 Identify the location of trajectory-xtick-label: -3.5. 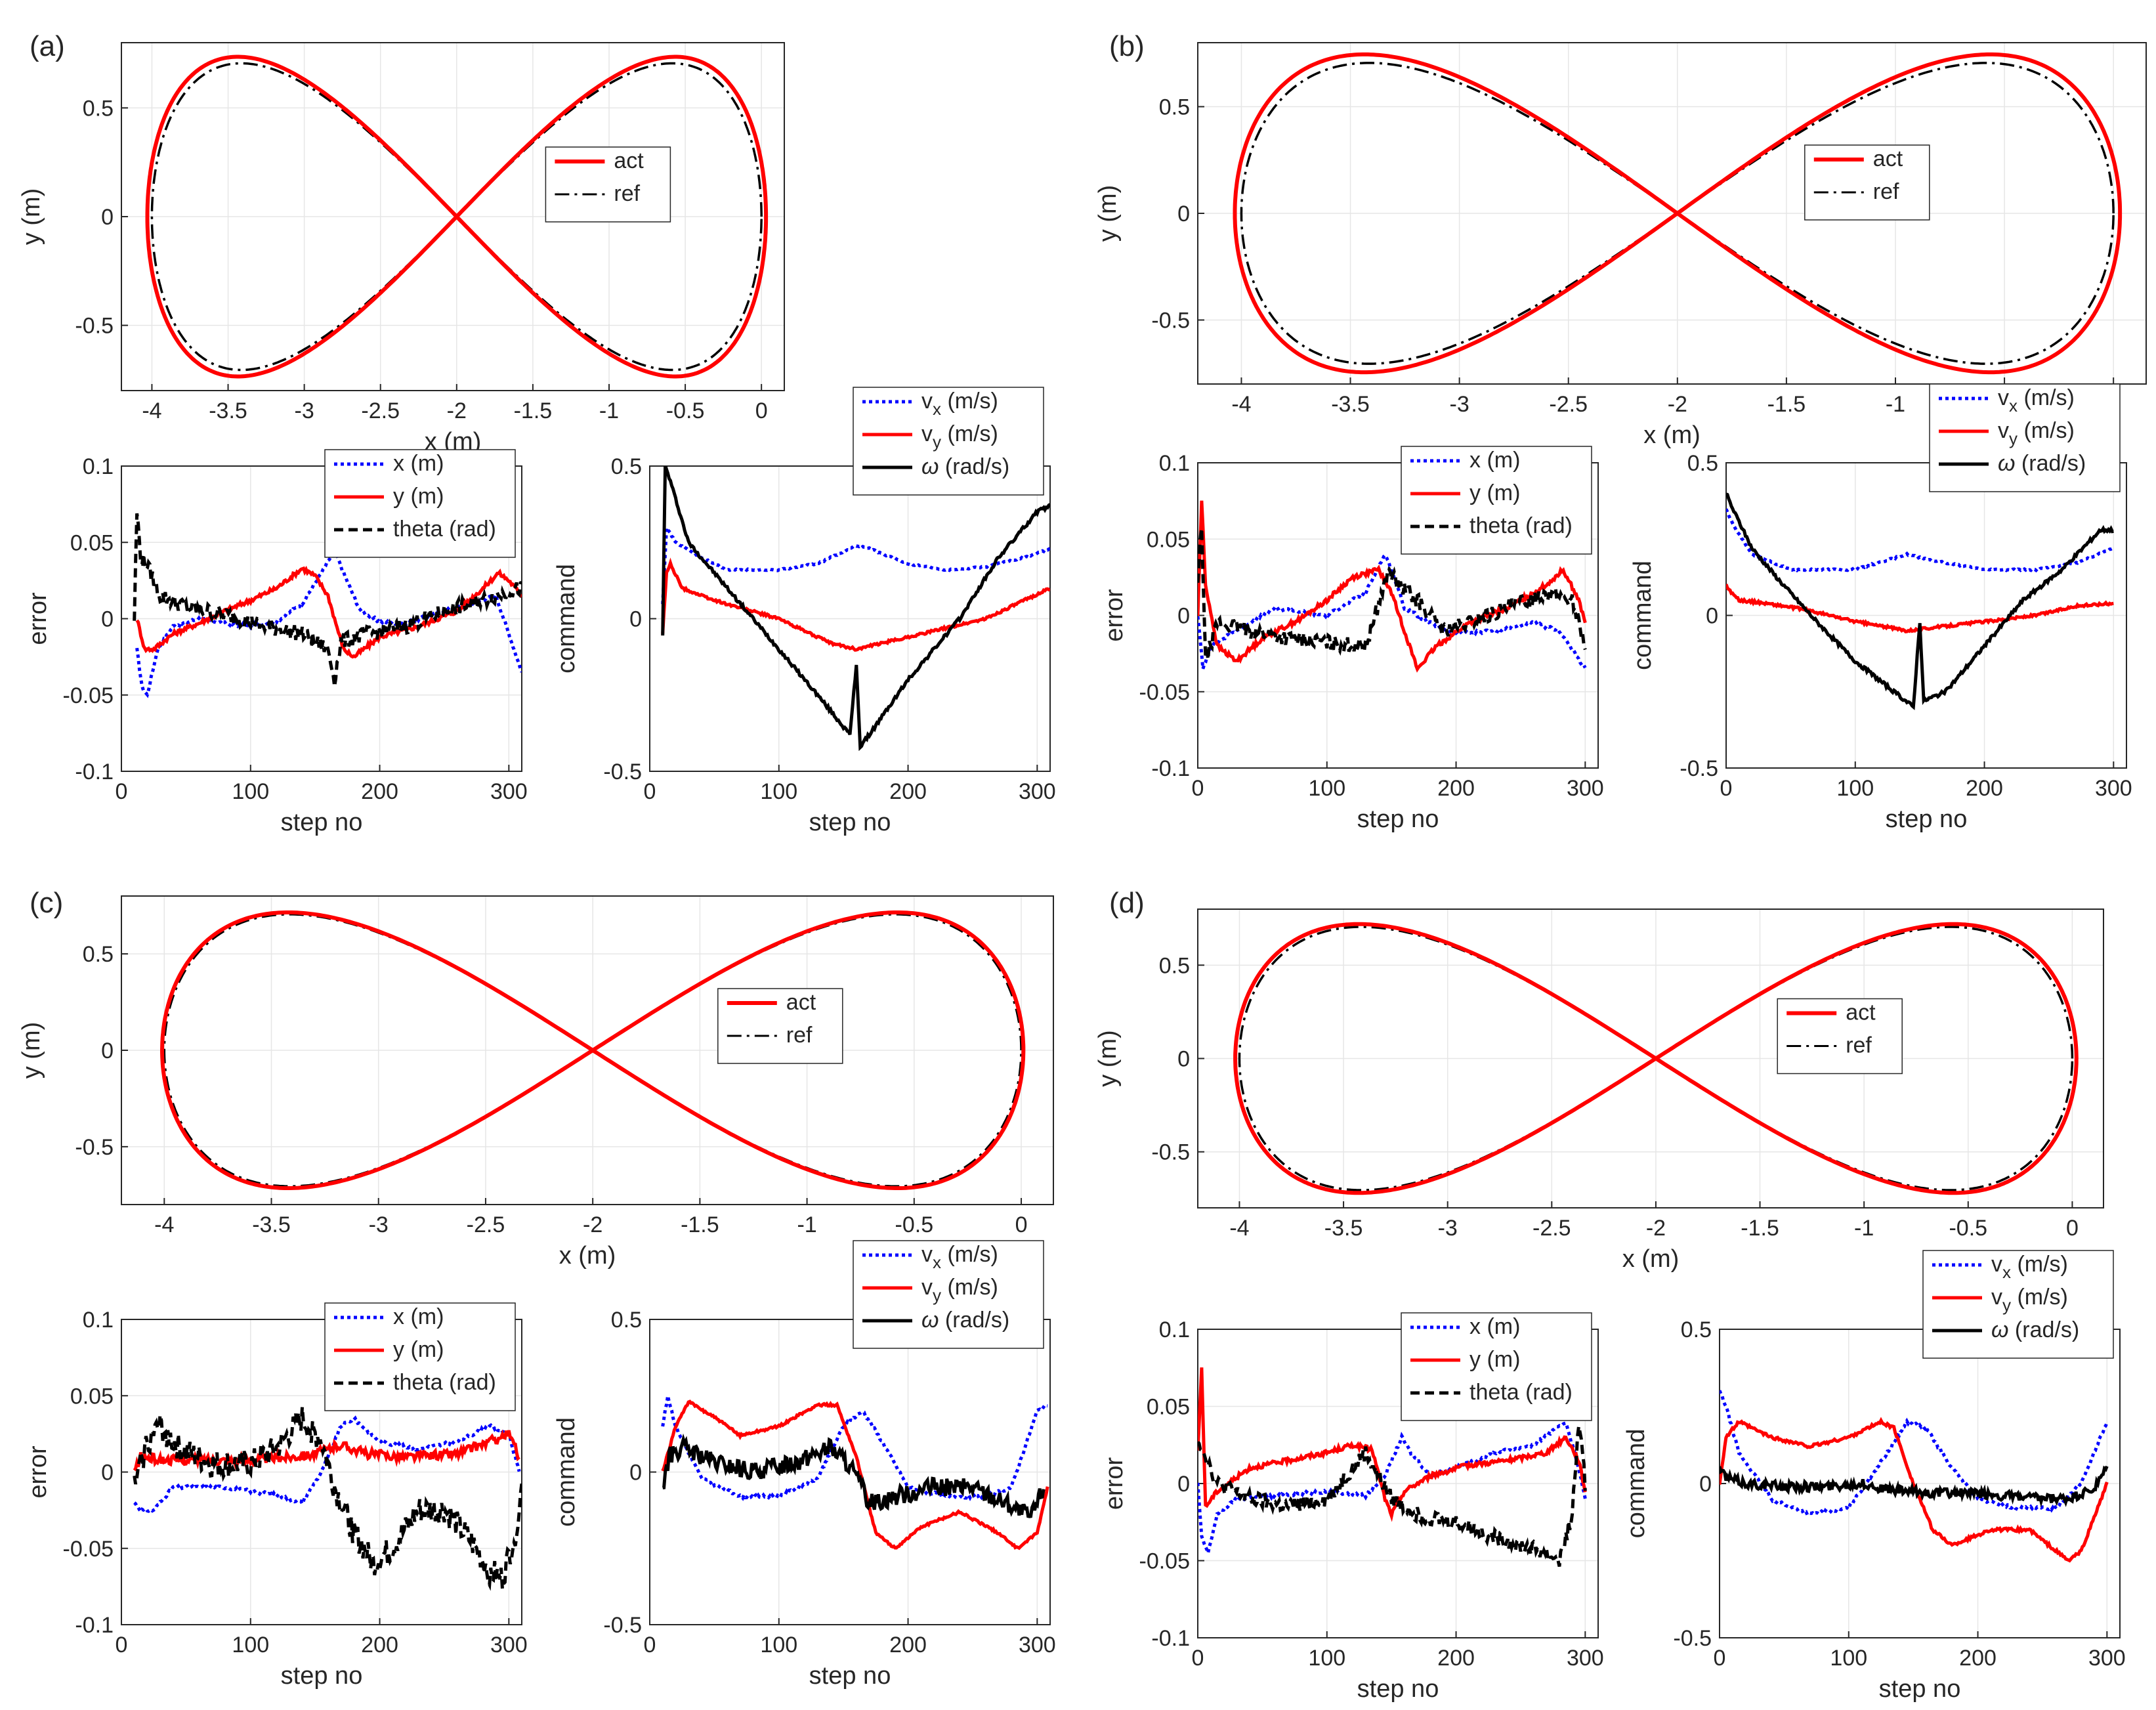
(272, 1224).